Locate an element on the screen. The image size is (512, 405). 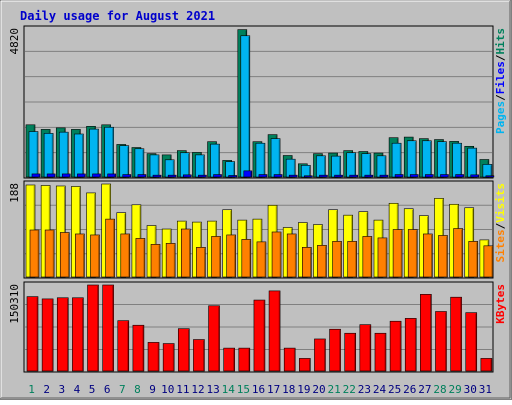
x-tick-label: 30 is located at coordinates (470, 389).